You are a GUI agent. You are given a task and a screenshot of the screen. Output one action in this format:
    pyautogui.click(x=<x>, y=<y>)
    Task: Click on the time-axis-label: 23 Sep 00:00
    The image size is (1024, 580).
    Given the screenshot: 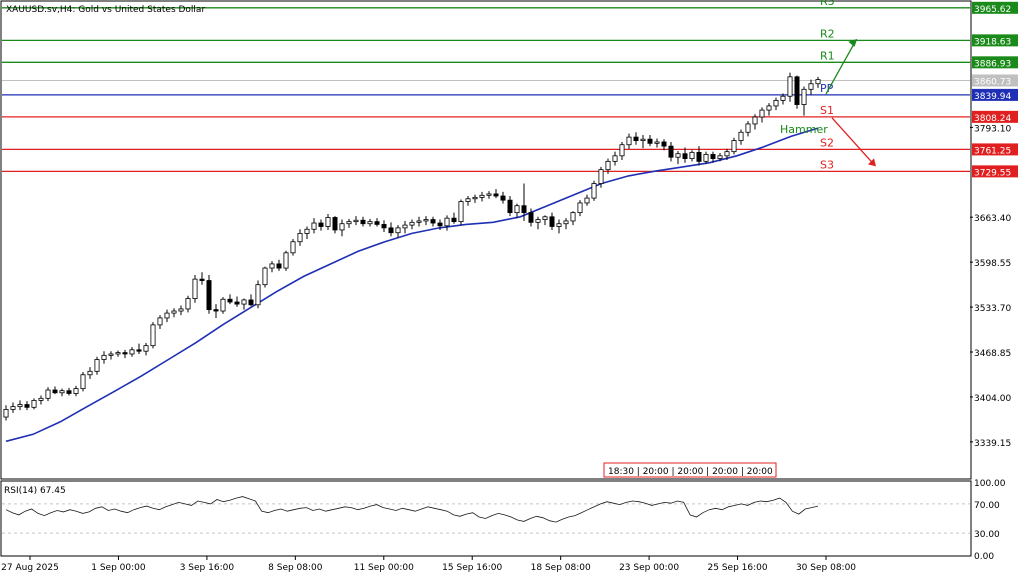 What is the action you would take?
    pyautogui.click(x=649, y=568)
    